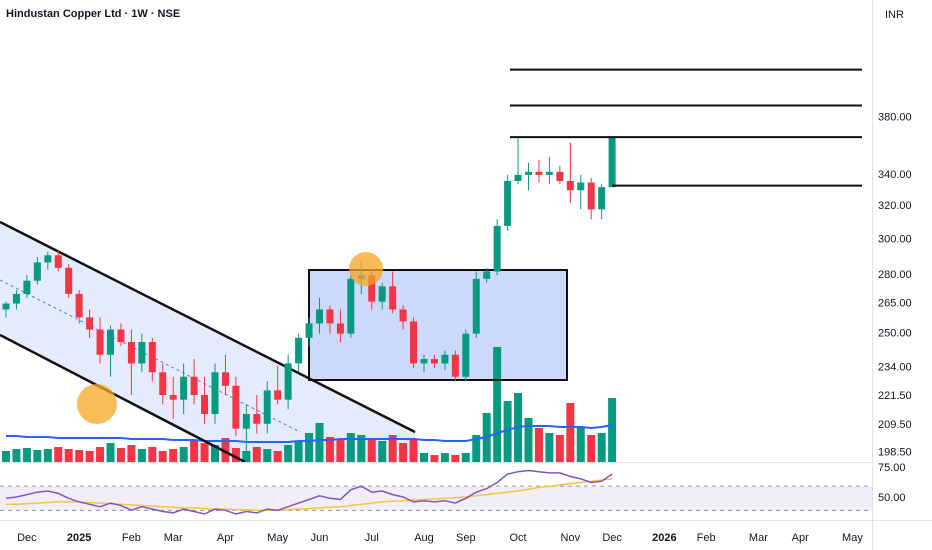 This screenshot has height=550, width=932. Describe the element at coordinates (895, 175) in the screenshot. I see `y-tick-label: 340.00` at that location.